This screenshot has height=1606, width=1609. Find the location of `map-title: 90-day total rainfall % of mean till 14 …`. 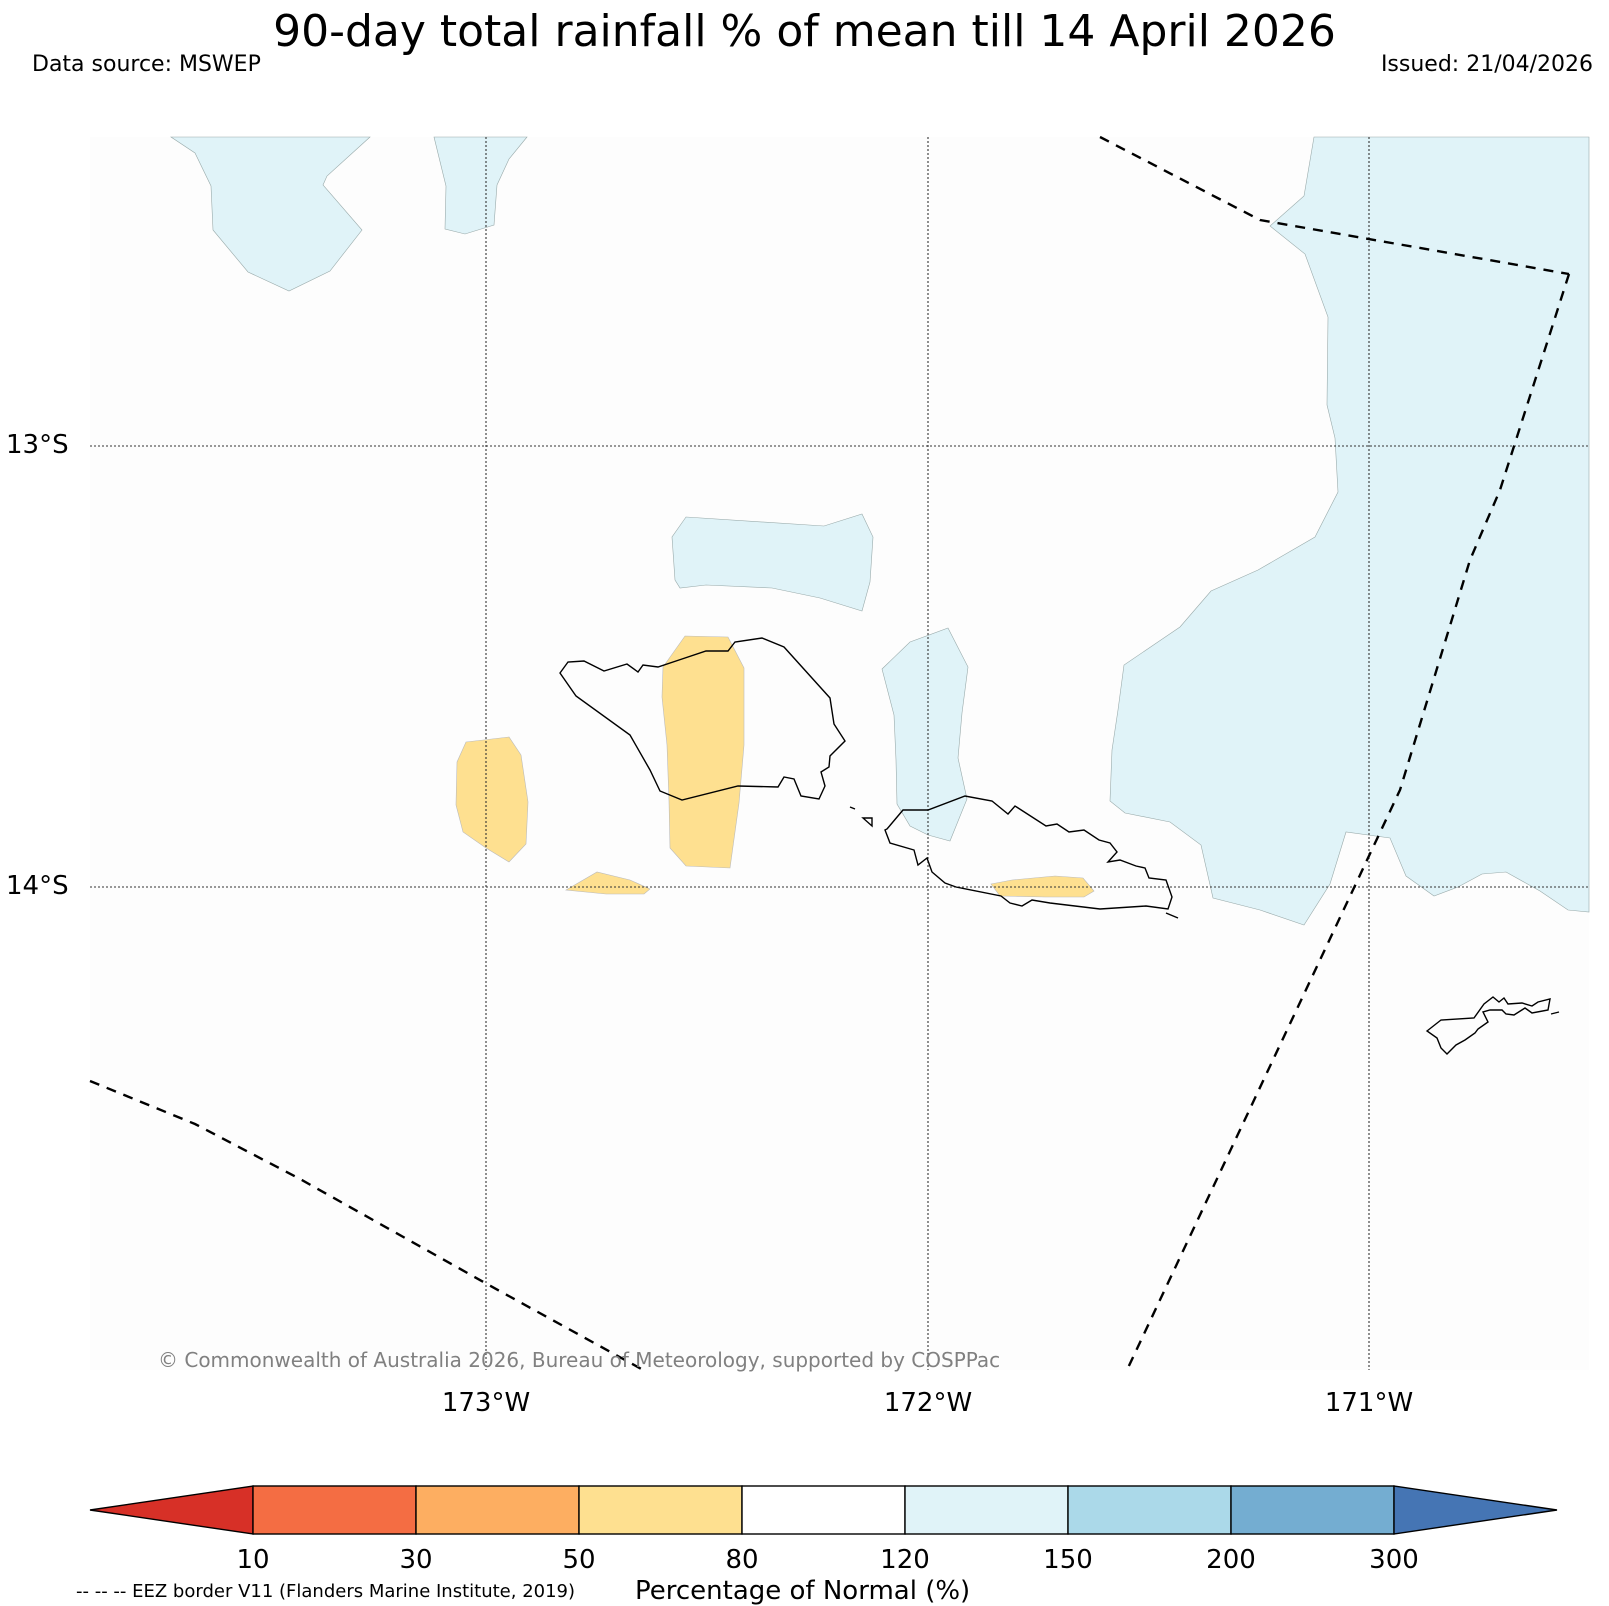

map-title: 90-day total rainfall % of mean till 14 … is located at coordinates (804, 31).